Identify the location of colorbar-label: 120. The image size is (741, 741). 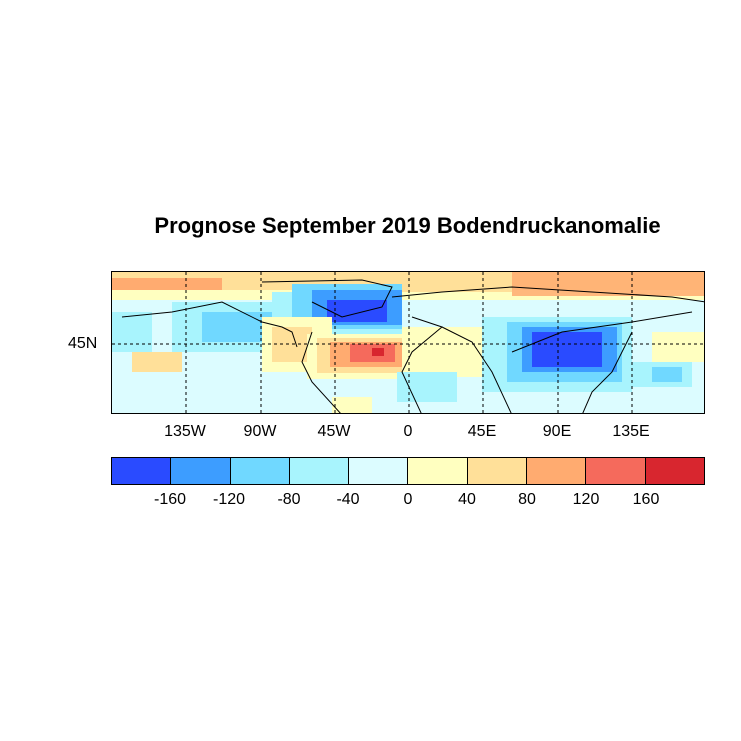
(586, 499).